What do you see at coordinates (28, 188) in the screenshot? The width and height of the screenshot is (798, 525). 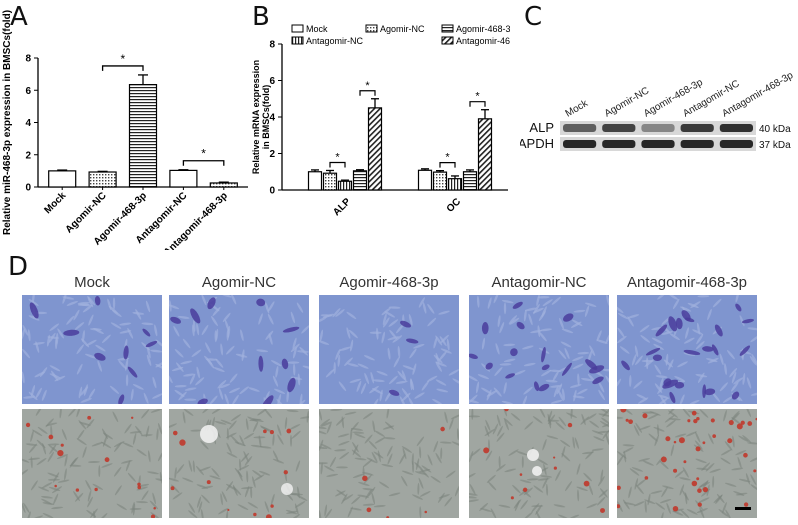 I see `y-tick-label-a: 0` at bounding box center [28, 188].